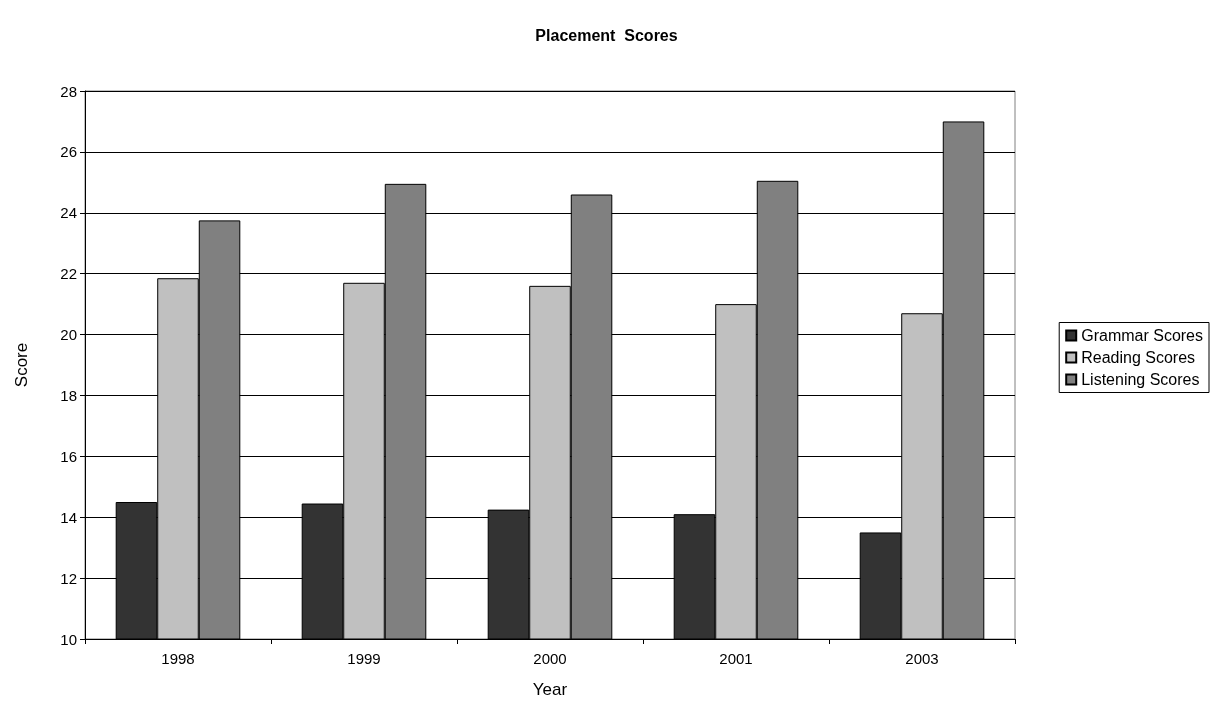 This screenshot has height=715, width=1213. I want to click on y-tick-label: 16, so click(68, 456).